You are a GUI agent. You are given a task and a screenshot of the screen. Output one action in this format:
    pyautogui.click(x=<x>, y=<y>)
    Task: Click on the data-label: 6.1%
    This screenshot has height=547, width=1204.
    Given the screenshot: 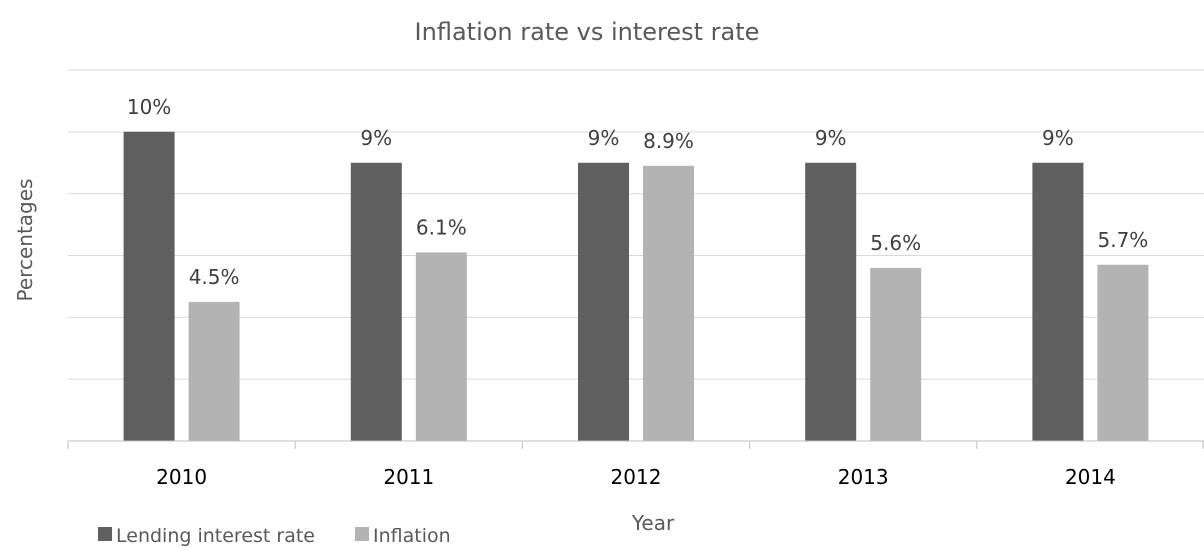 What is the action you would take?
    pyautogui.click(x=441, y=227)
    